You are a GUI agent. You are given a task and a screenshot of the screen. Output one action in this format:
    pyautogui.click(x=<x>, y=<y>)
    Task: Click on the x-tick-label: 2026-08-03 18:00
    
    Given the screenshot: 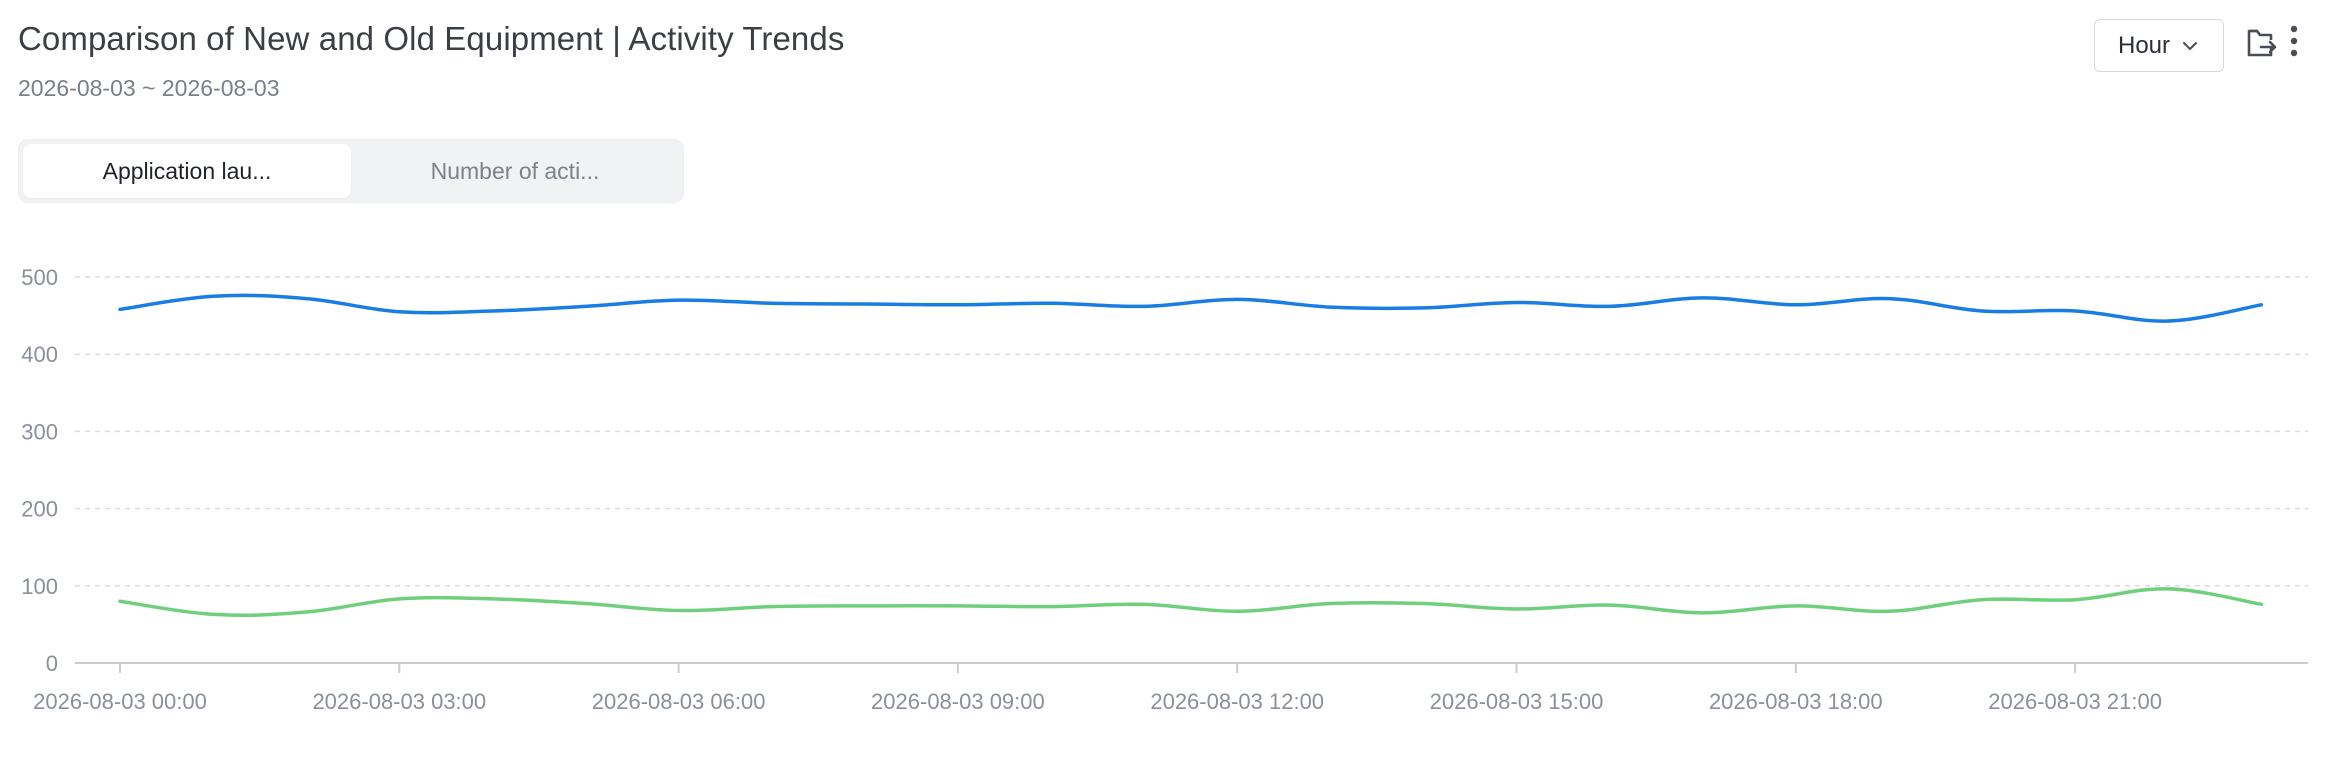 What is the action you would take?
    pyautogui.click(x=1796, y=701)
    